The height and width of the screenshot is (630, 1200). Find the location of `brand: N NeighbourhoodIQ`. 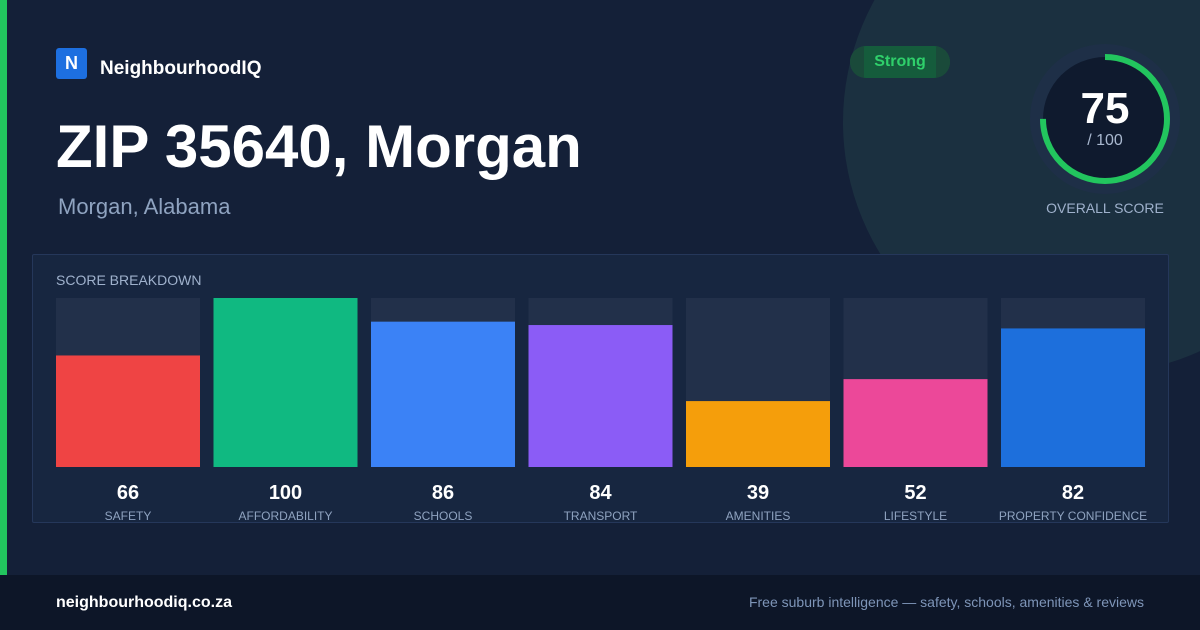

brand: N NeighbourhoodIQ is located at coordinates (158, 63).